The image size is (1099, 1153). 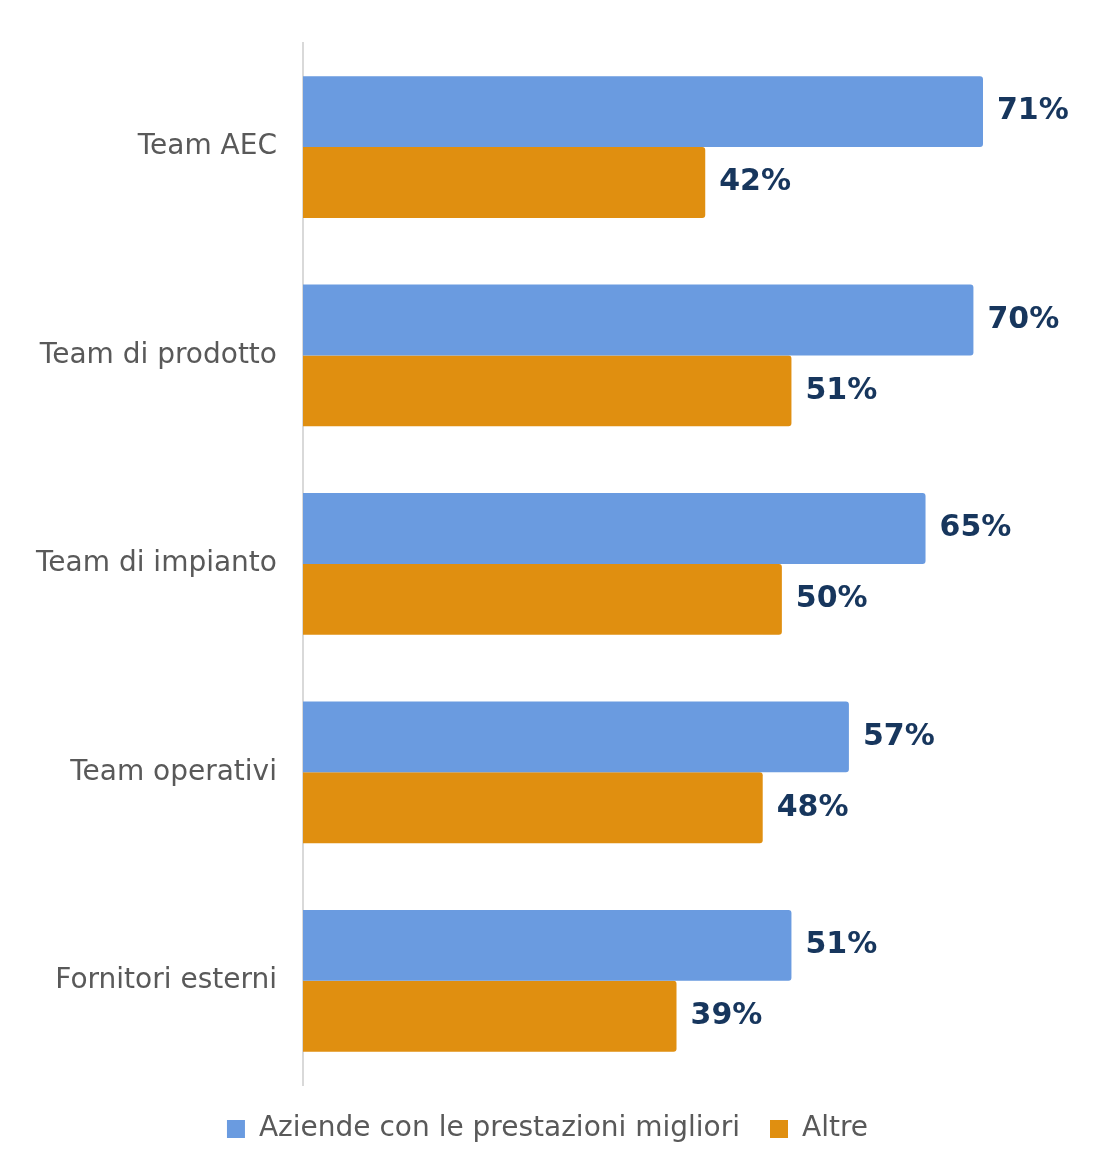 What do you see at coordinates (206, 145) in the screenshot?
I see `y-tick-label: Team AEC` at bounding box center [206, 145].